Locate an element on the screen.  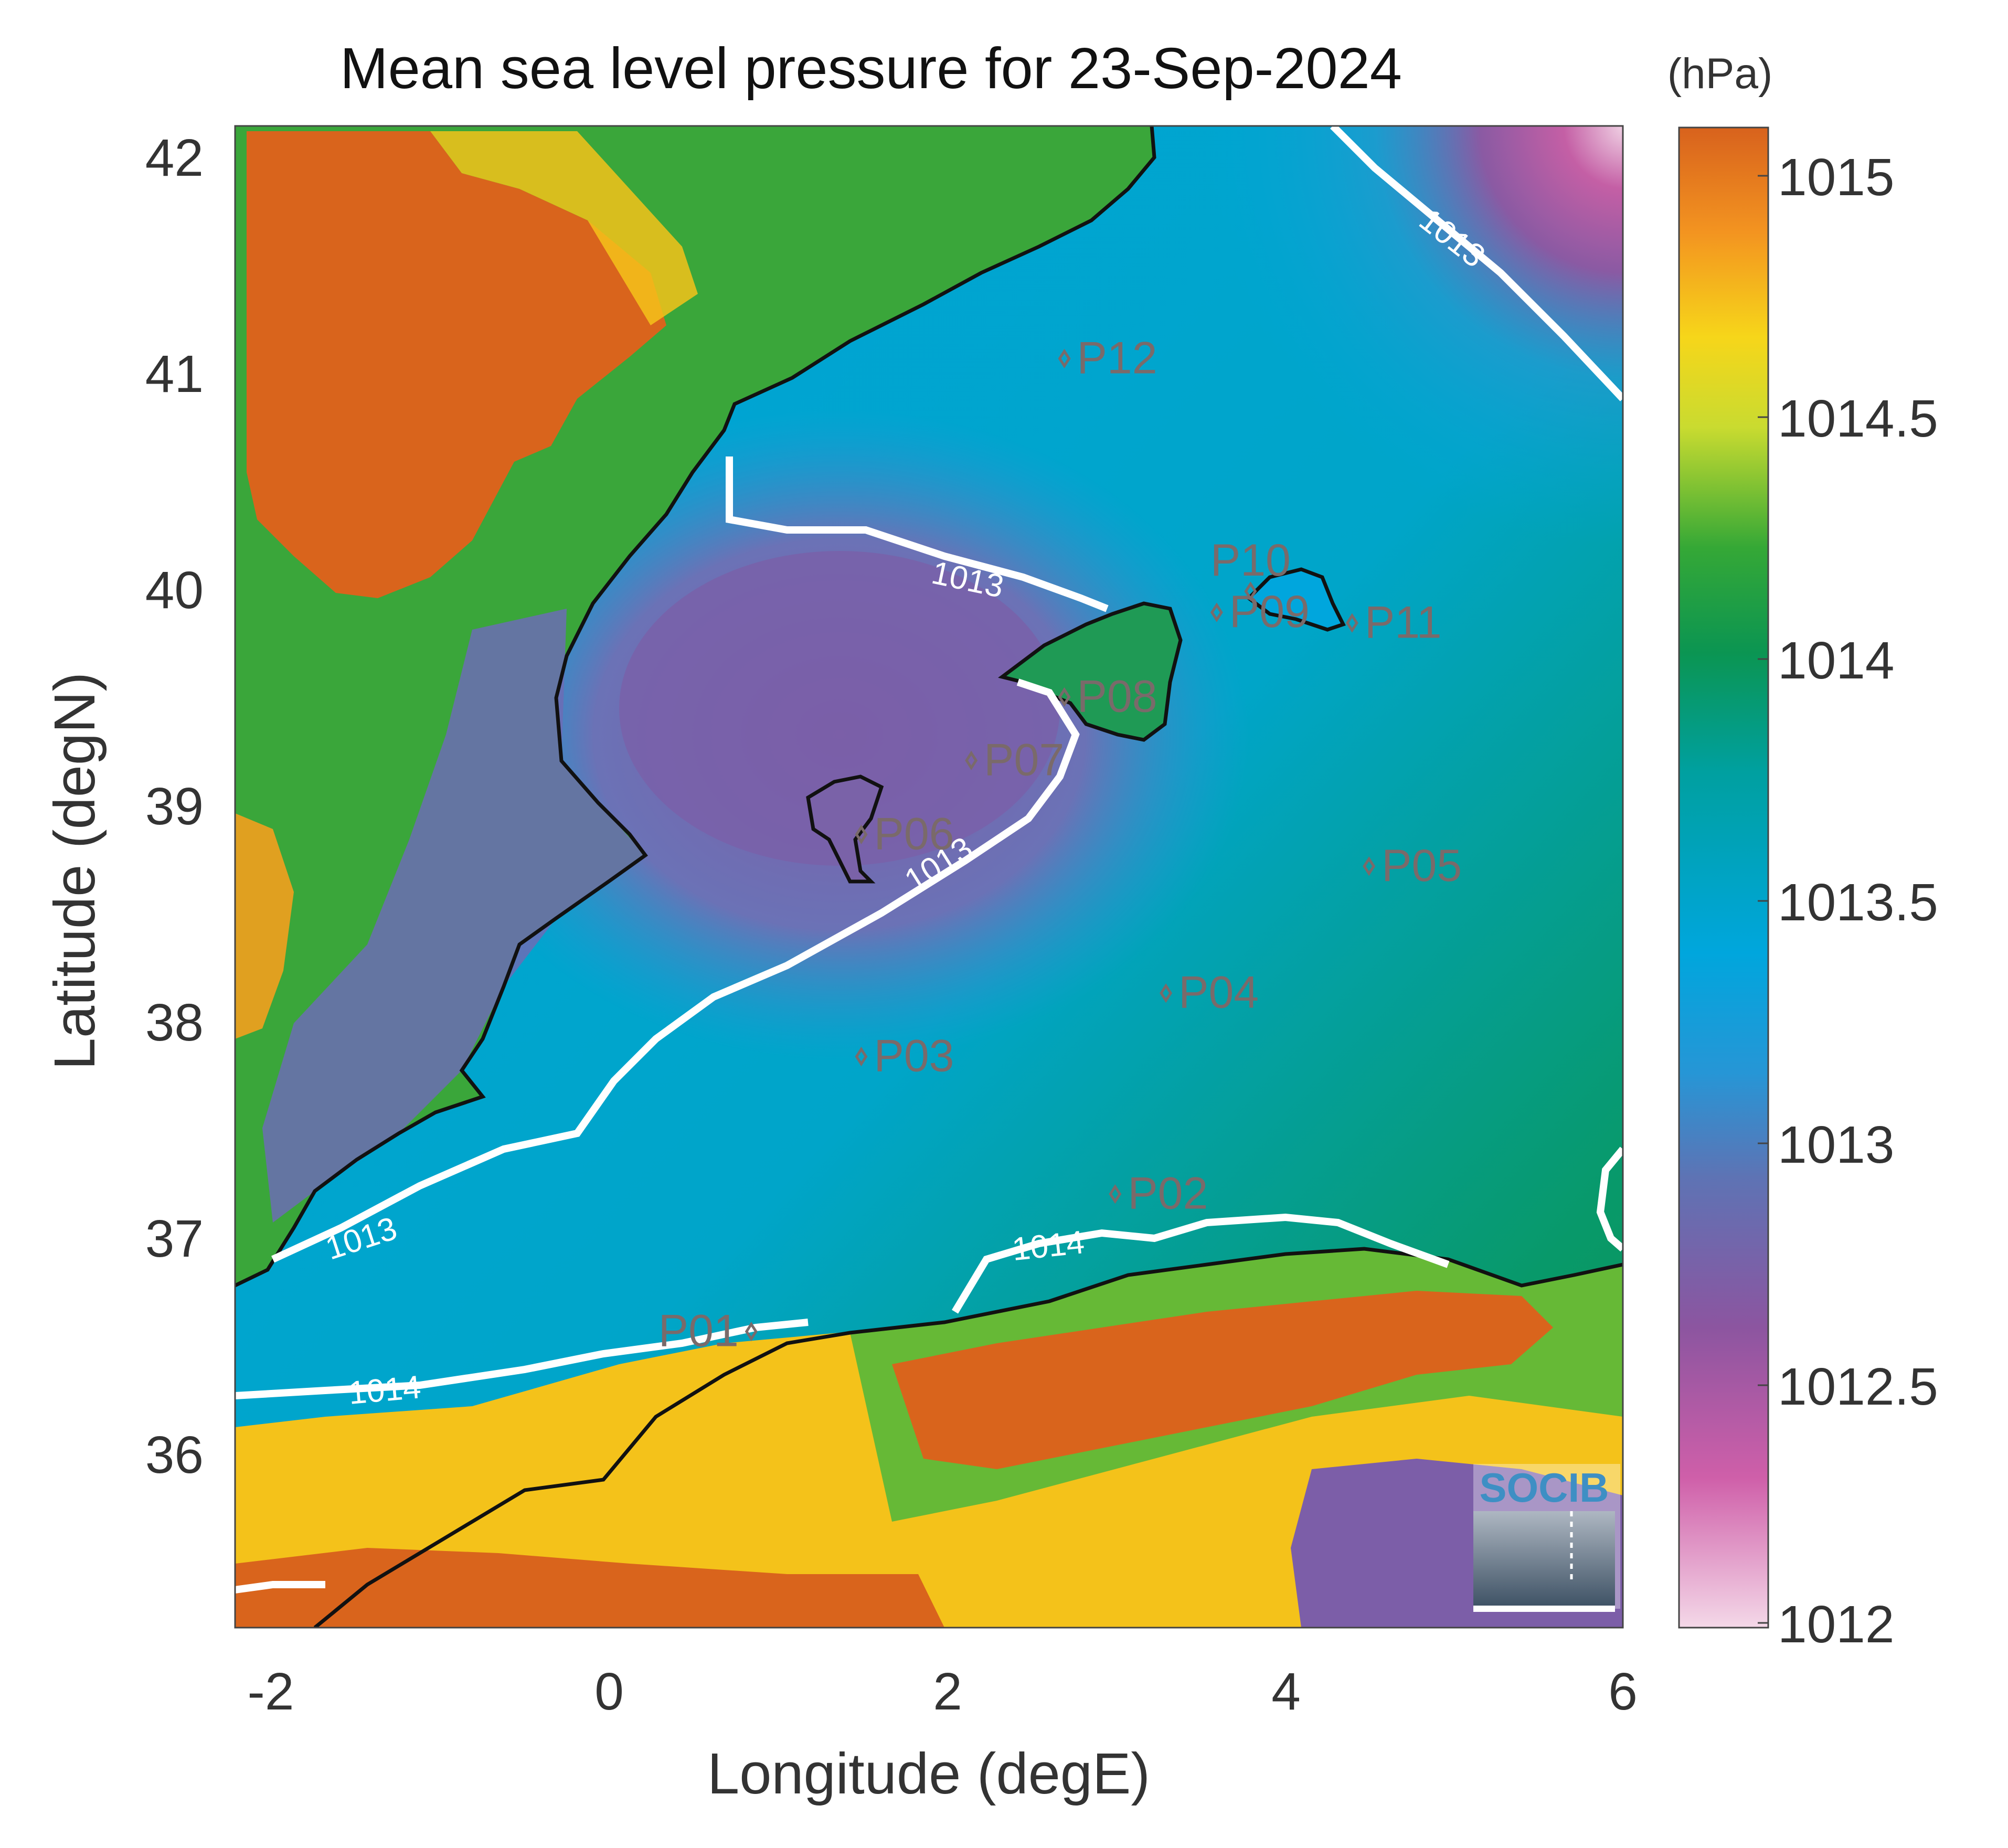
contour-1014-south is located at coordinates (522, 1359).